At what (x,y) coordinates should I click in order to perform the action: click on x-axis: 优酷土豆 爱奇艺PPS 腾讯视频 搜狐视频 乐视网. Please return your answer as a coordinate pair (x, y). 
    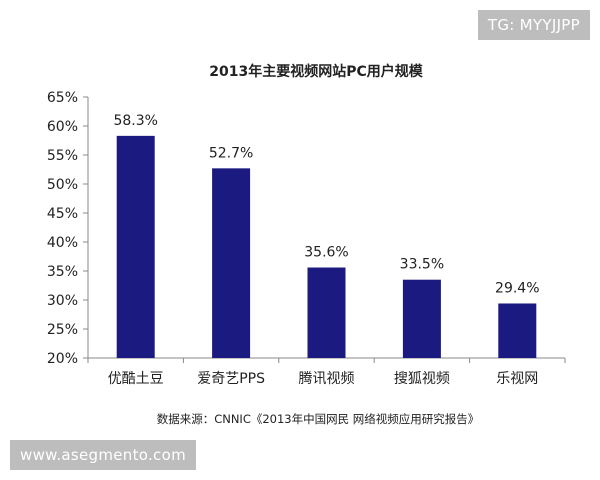
    Looking at the image, I should click on (326, 372).